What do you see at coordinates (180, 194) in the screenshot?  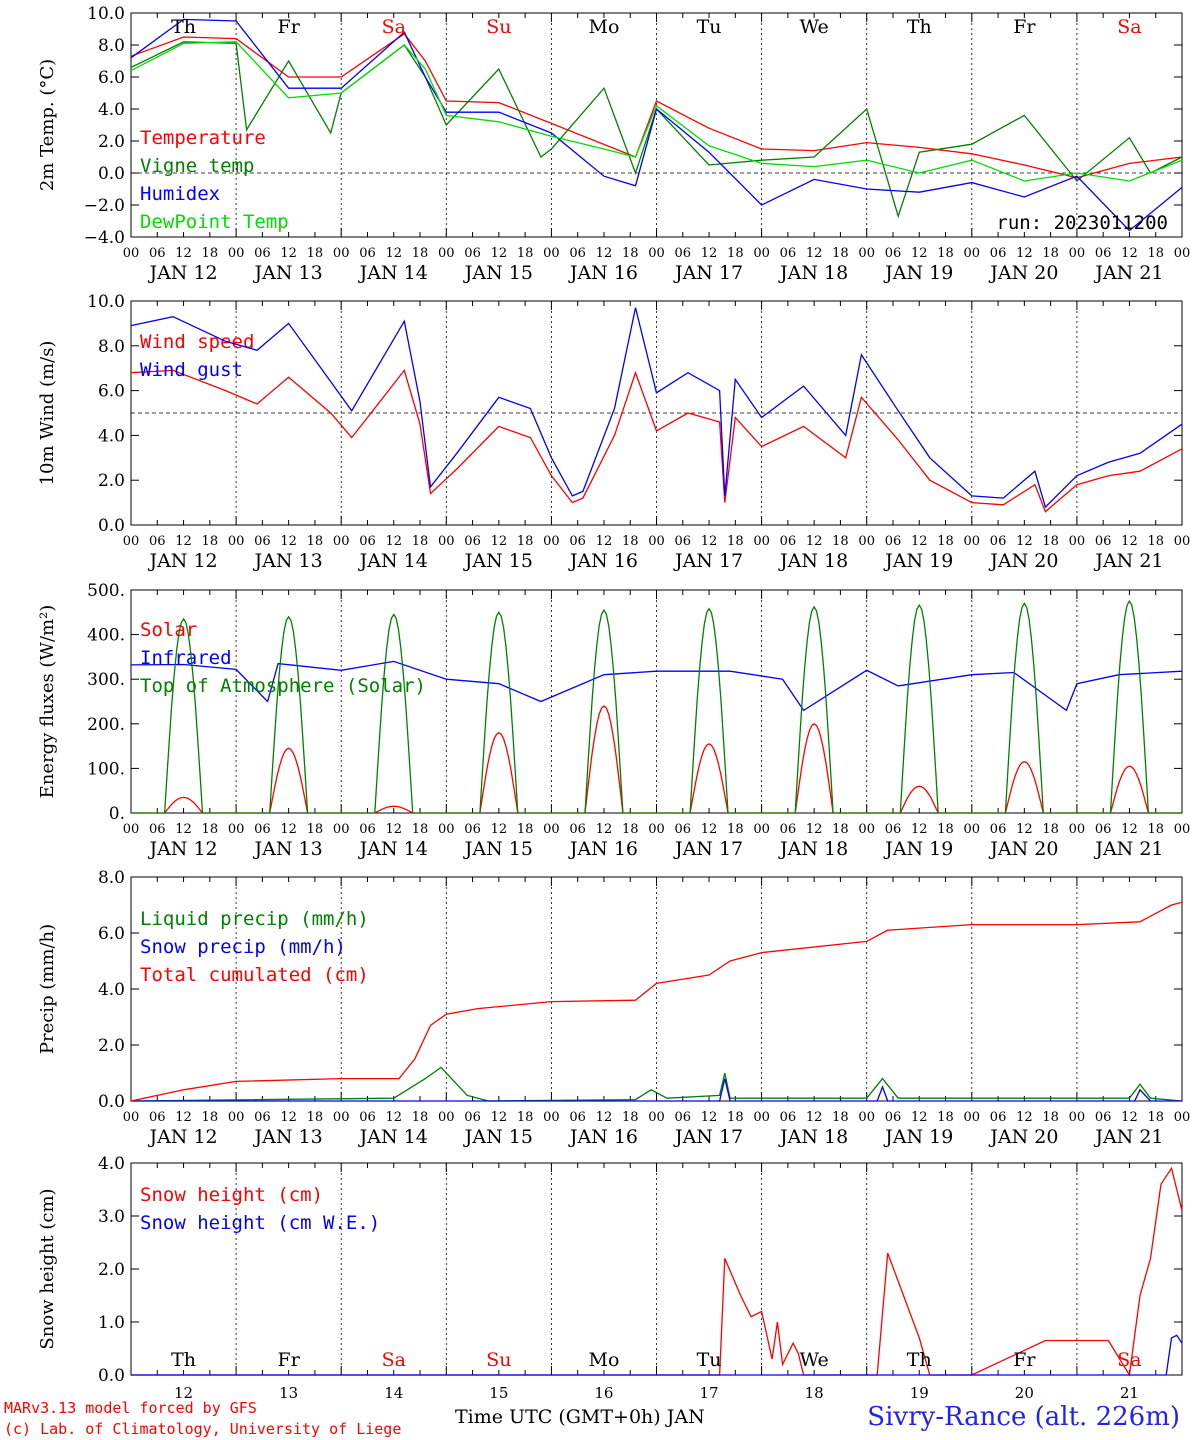 I see `legend-entry: Humidex` at bounding box center [180, 194].